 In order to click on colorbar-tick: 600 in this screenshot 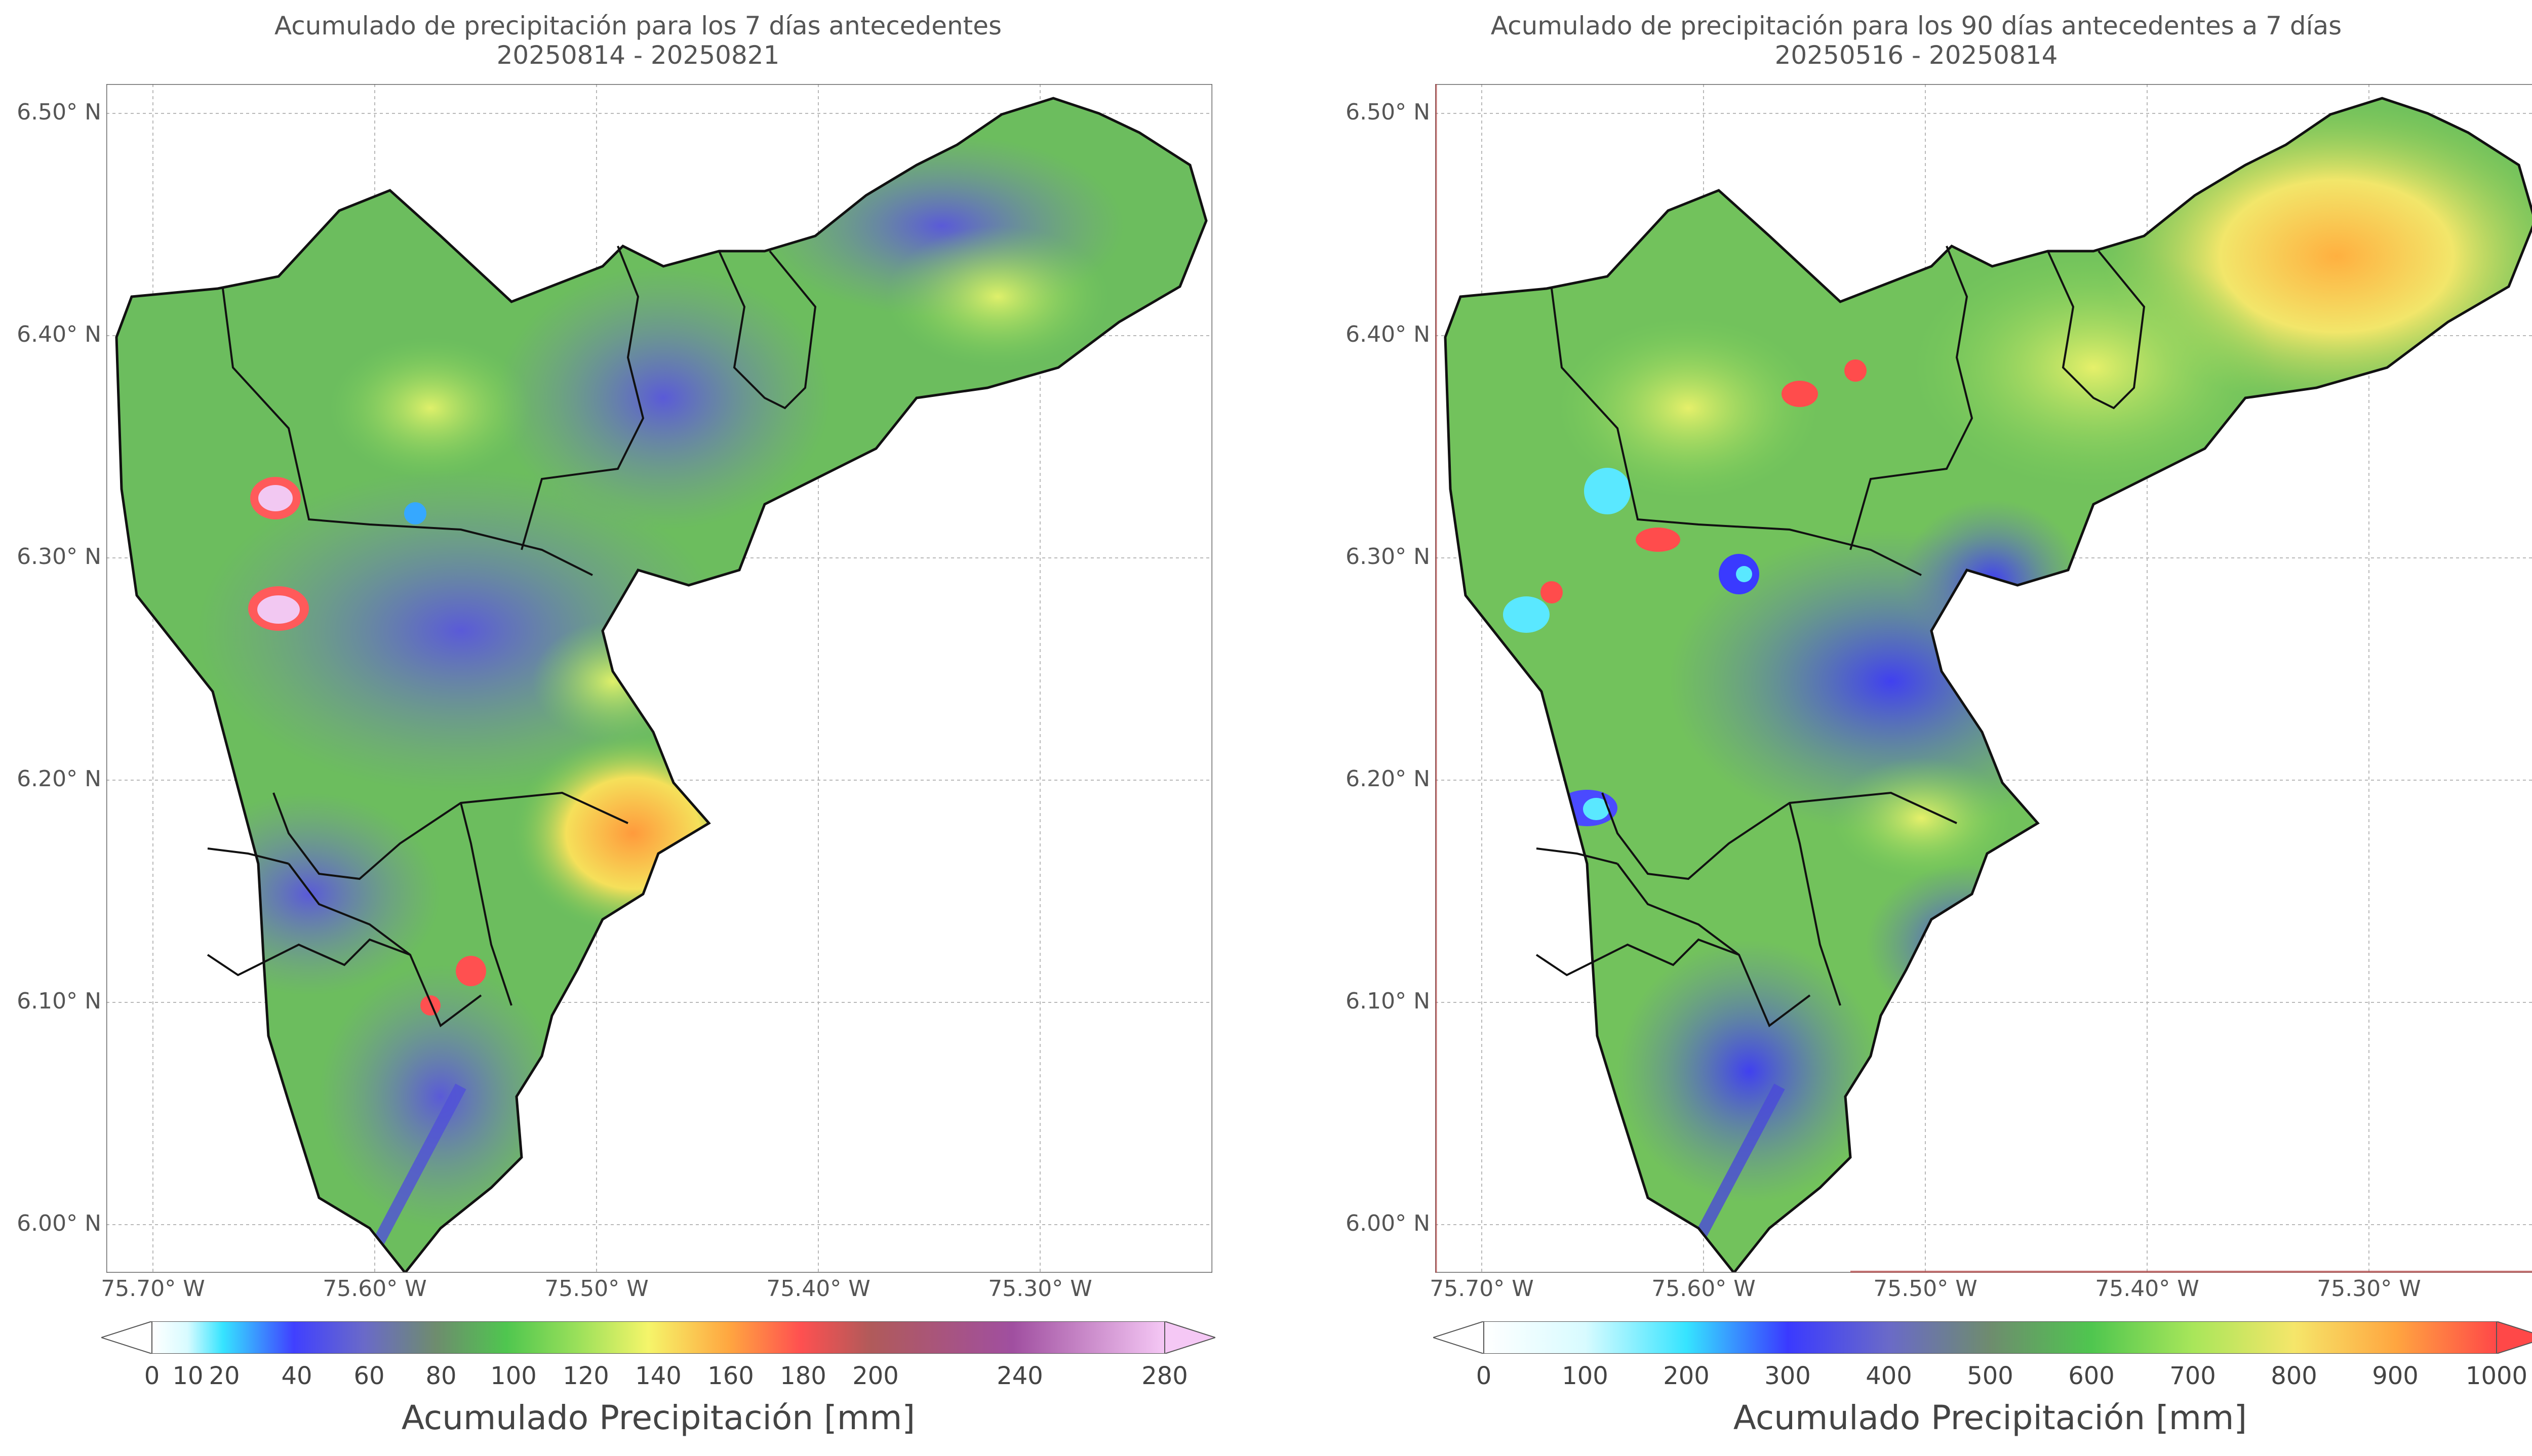, I will do `click(2091, 1376)`.